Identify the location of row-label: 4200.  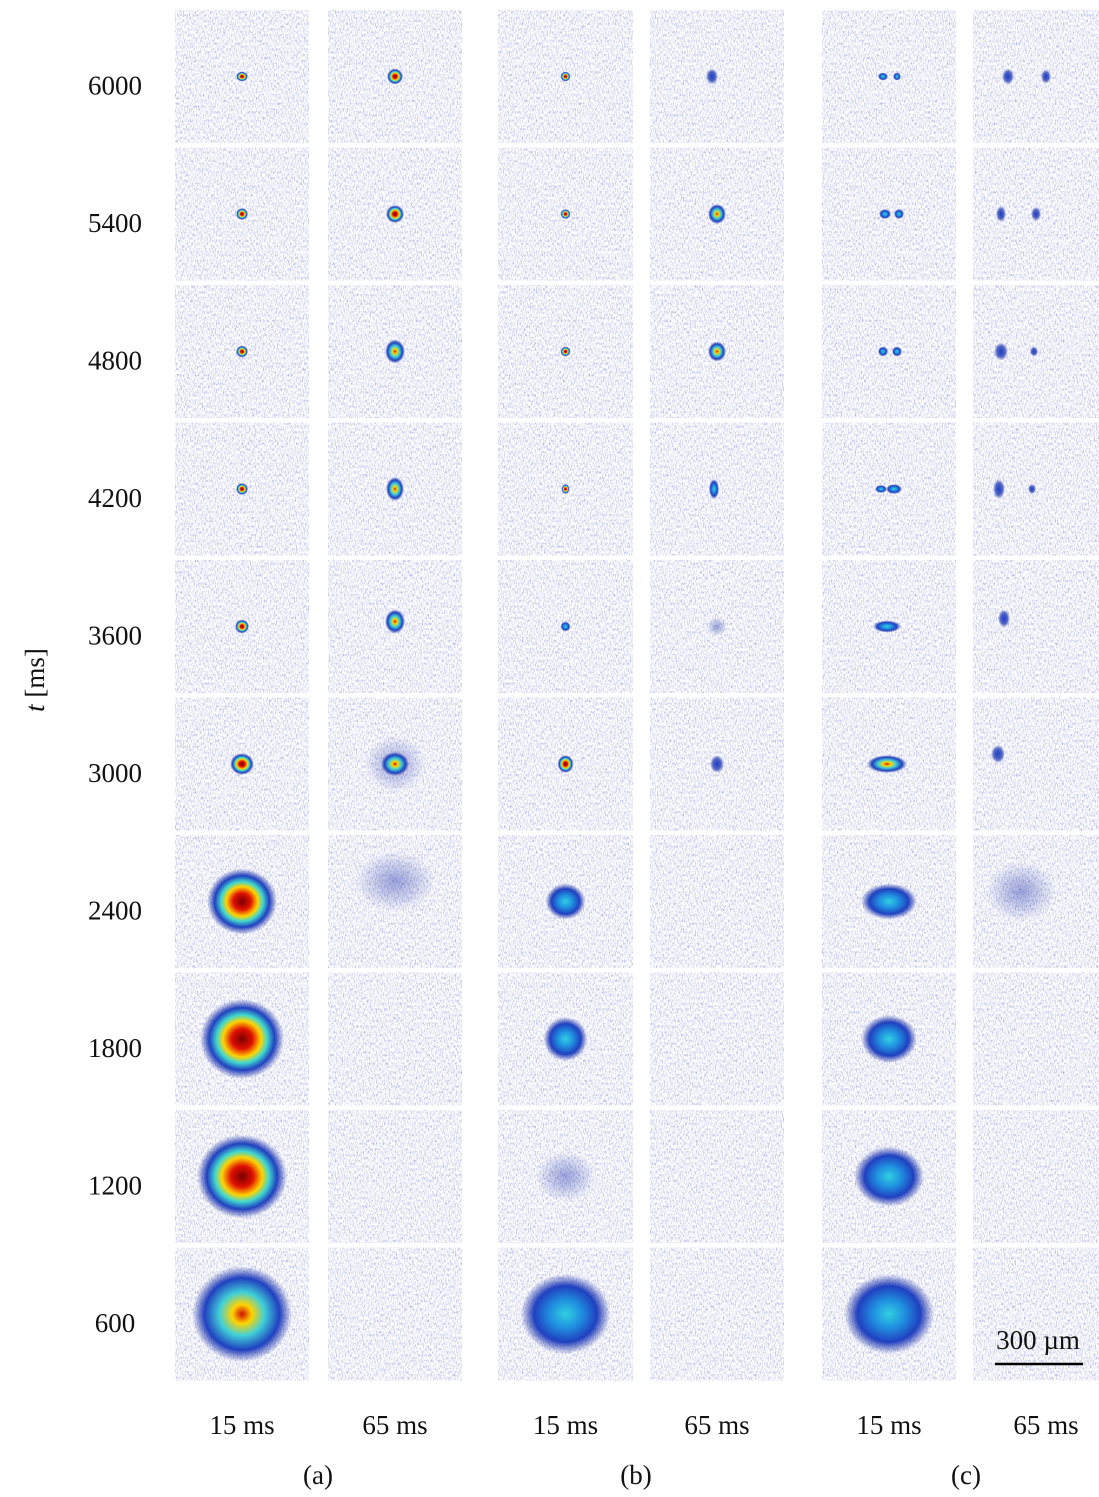
(115, 498).